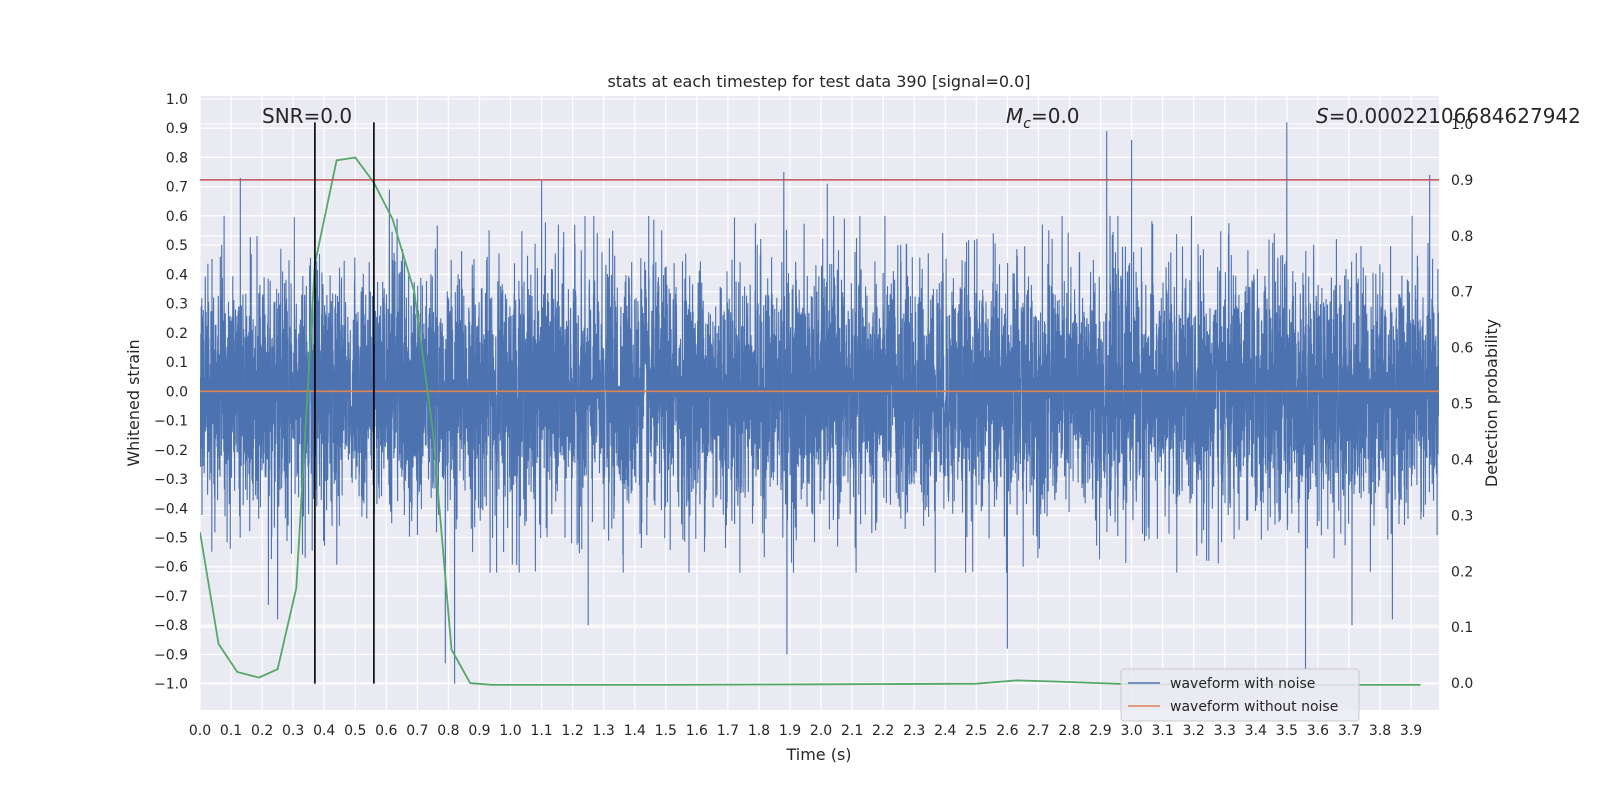 Image resolution: width=1600 pixels, height=800 pixels. Describe the element at coordinates (976, 731) in the screenshot. I see `x-tick-label: 2.5` at that location.